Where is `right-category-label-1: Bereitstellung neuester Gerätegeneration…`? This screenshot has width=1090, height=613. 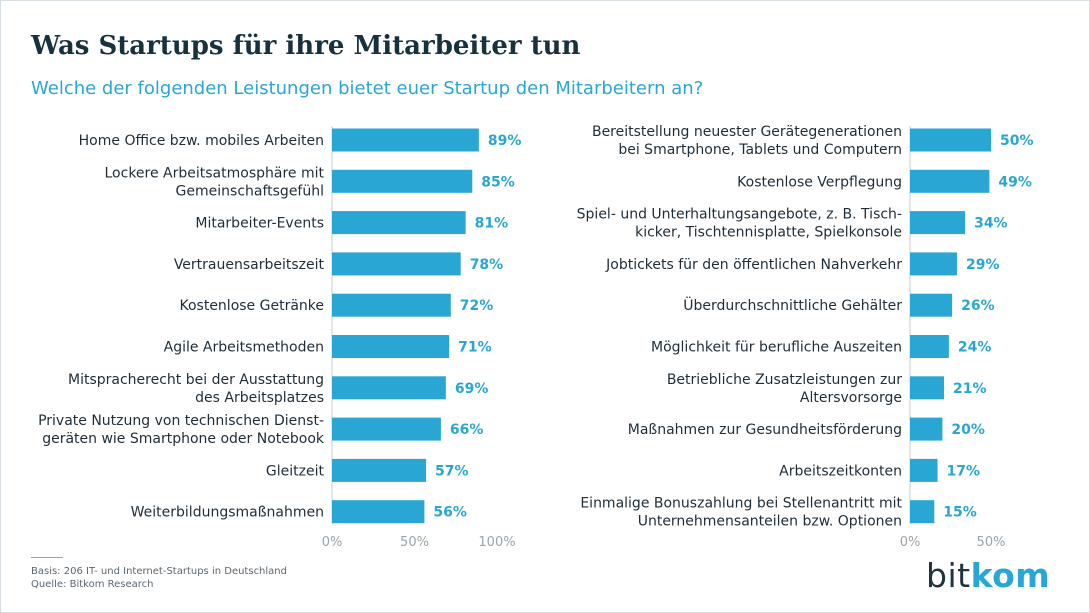 right-category-label-1: Bereitstellung neuester Gerätegeneration… is located at coordinates (747, 141).